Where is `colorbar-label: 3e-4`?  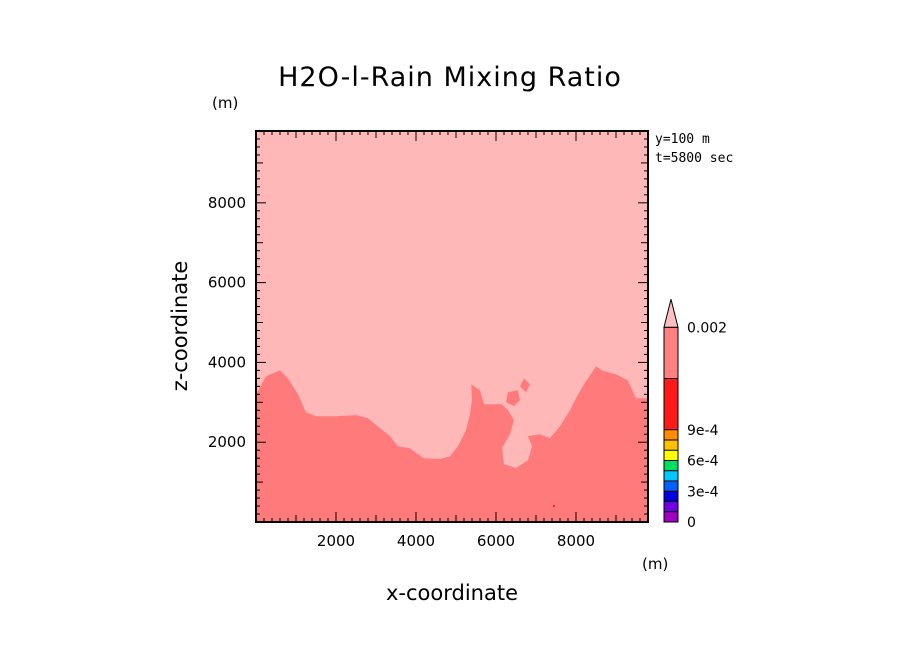 colorbar-label: 3e-4 is located at coordinates (703, 492).